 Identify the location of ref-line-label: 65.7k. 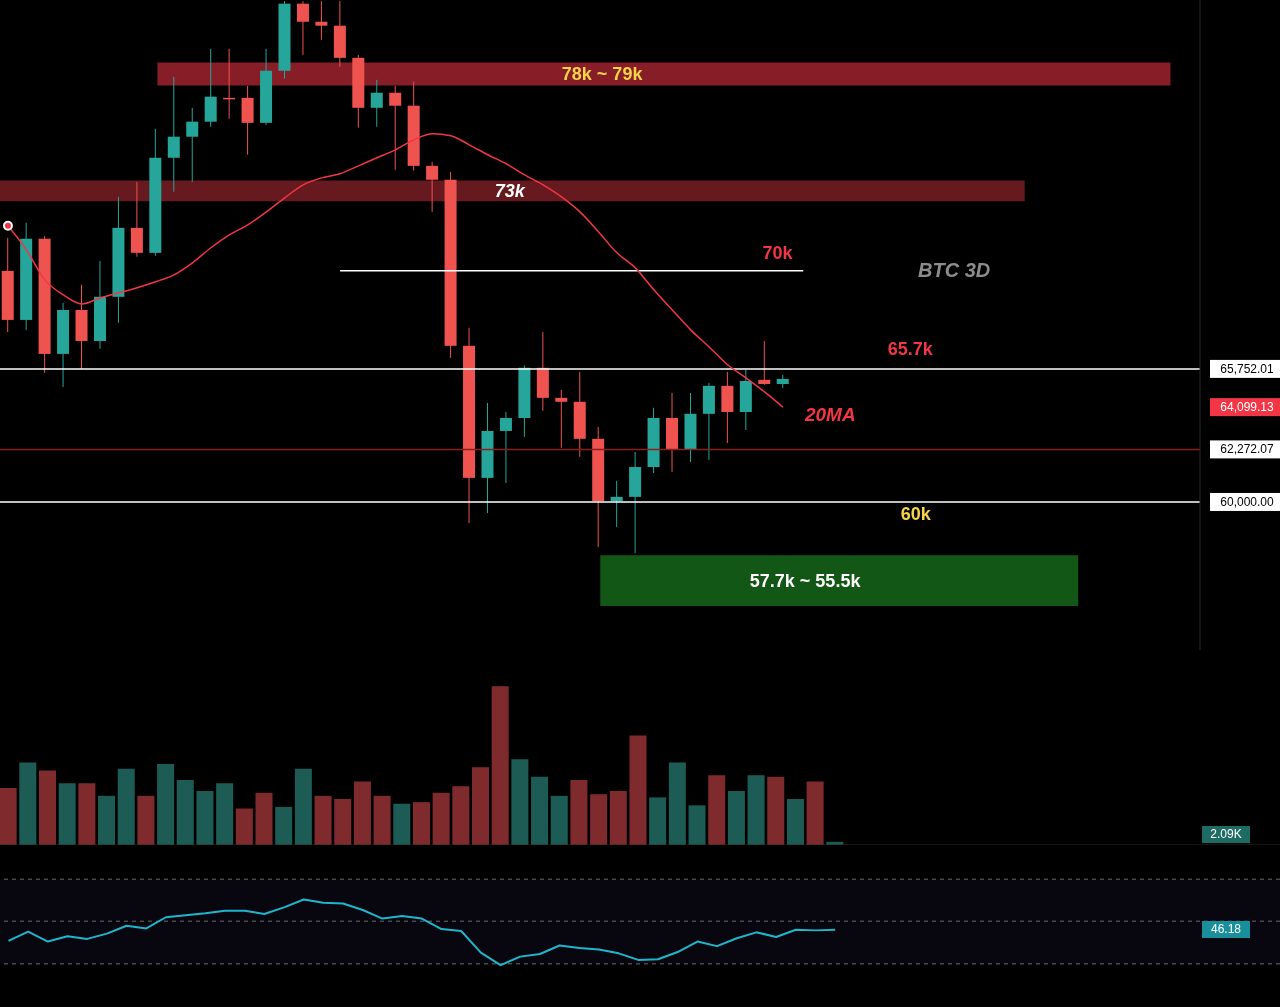
(910, 348).